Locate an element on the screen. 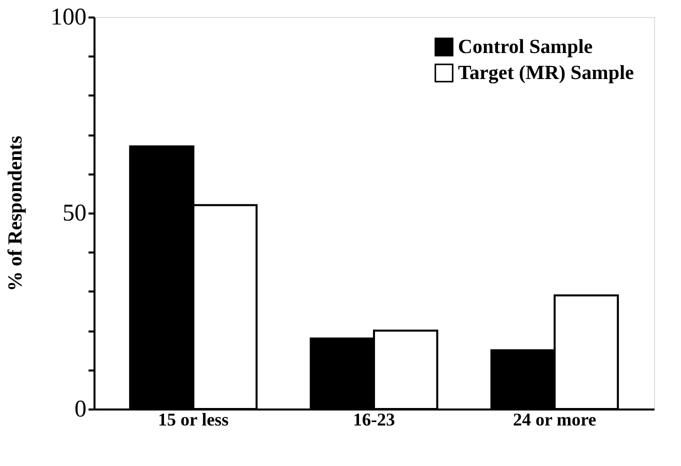 This screenshot has width=681, height=466. x-tick-label: 24 or more is located at coordinates (554, 420).